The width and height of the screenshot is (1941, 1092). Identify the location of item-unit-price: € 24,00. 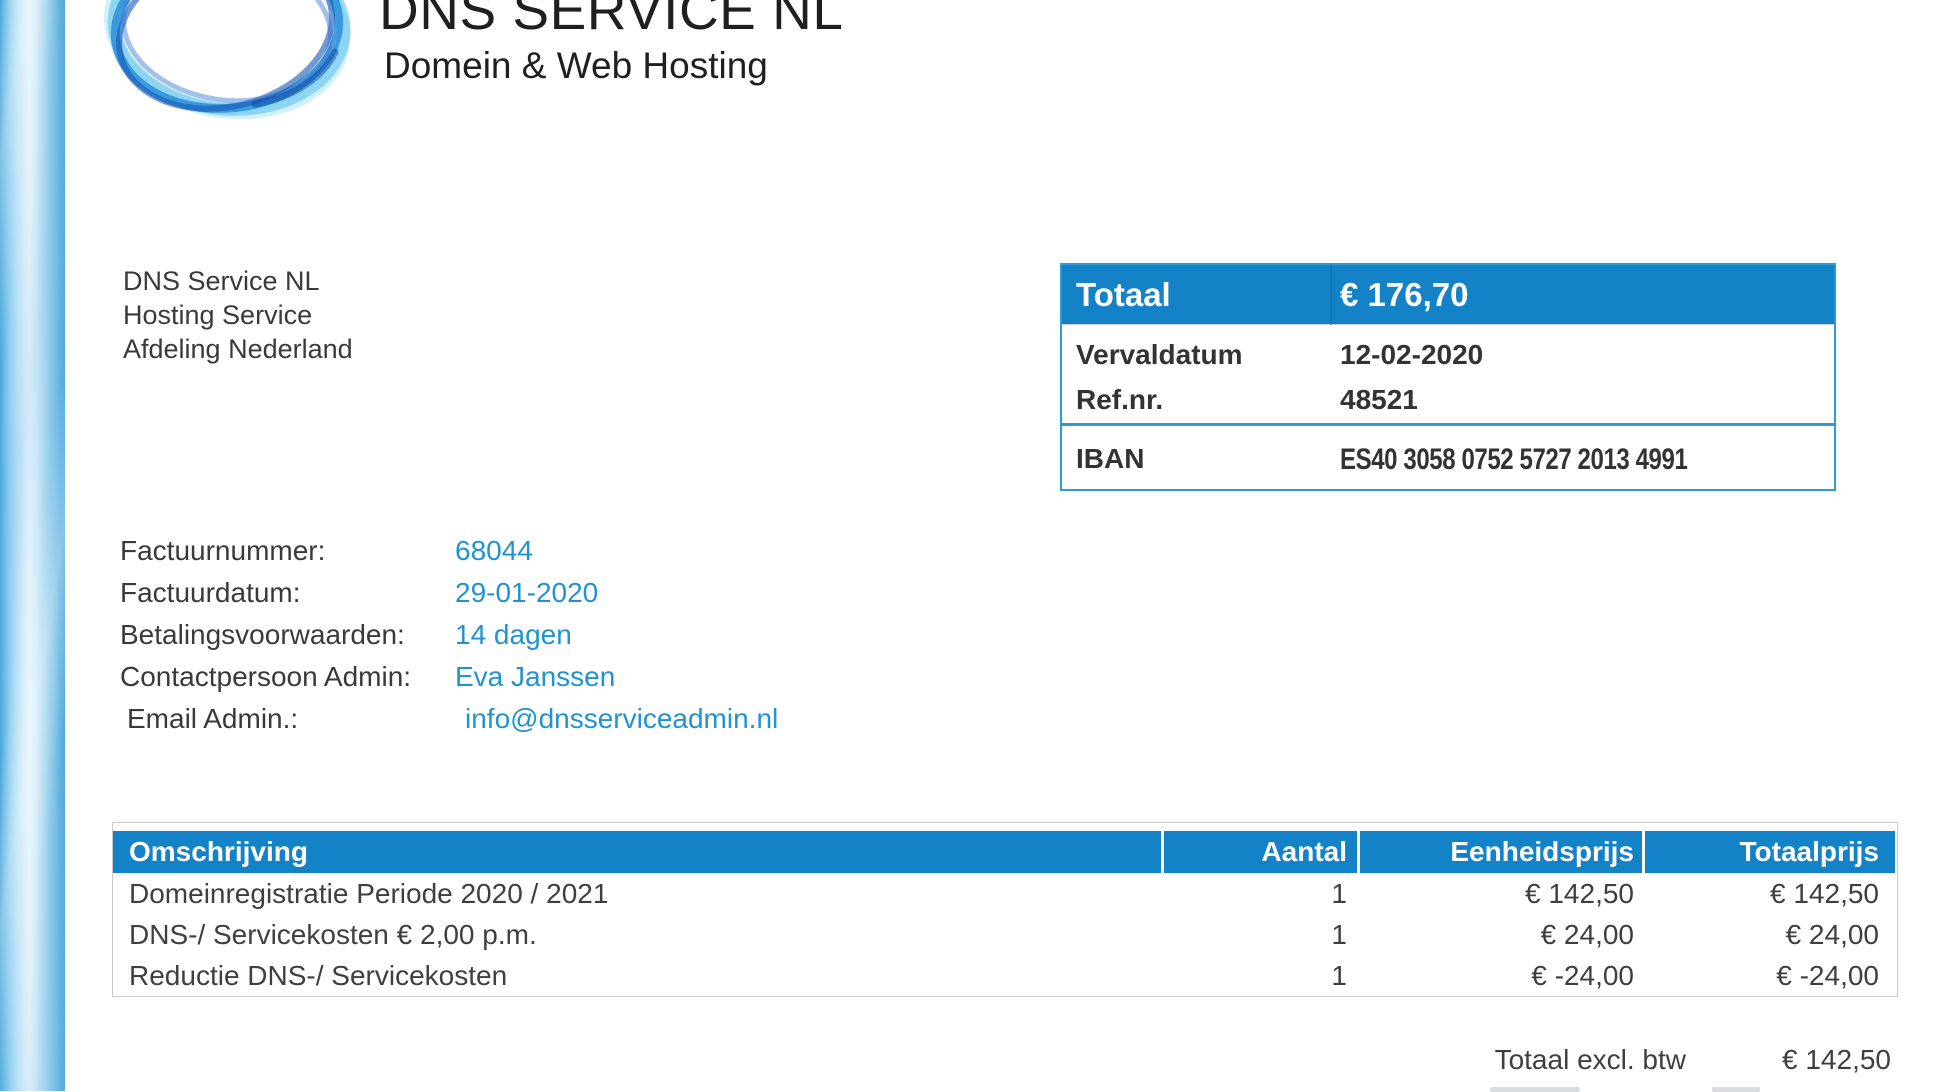
(1587, 934).